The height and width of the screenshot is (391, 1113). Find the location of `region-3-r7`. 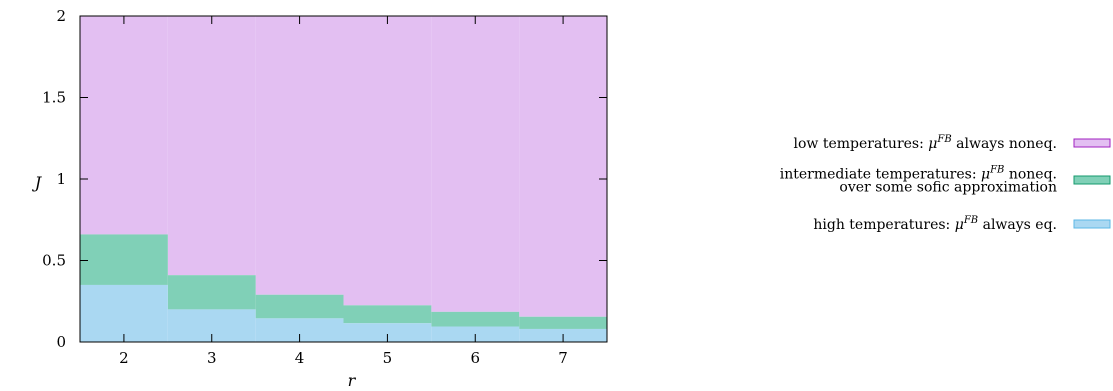

region-3-r7 is located at coordinates (563, 166).